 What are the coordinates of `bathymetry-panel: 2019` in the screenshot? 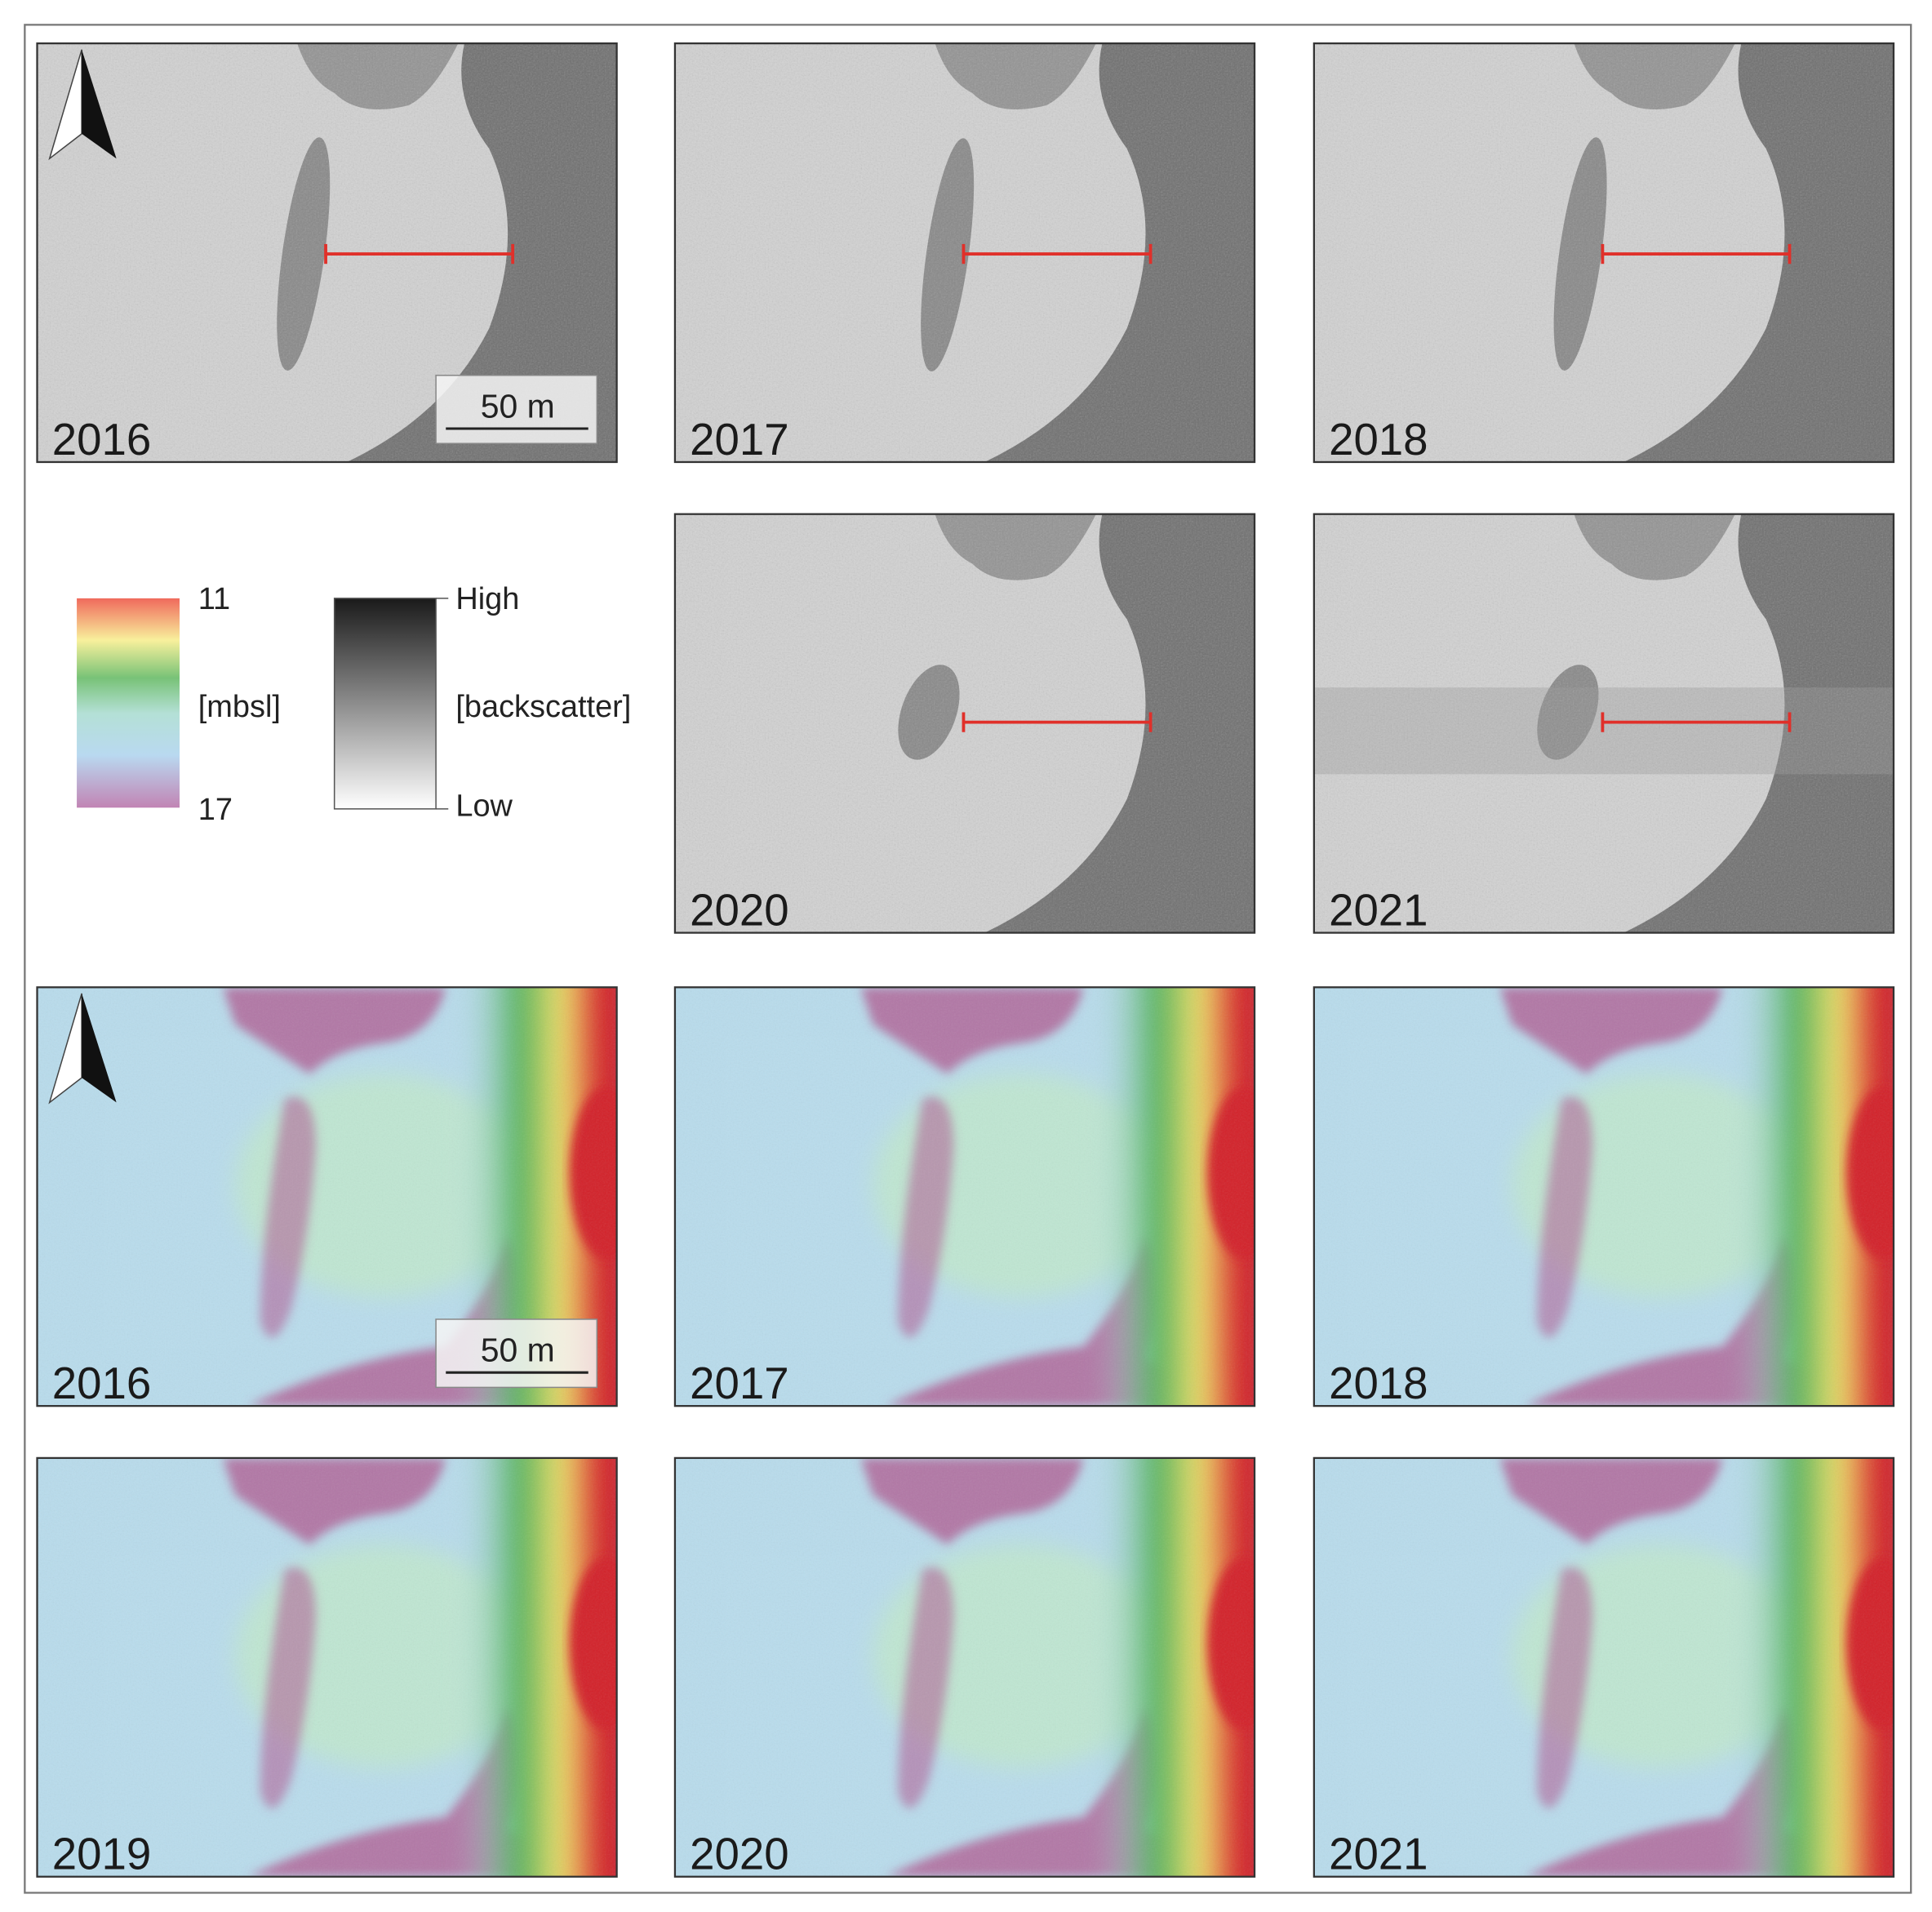 It's located at (327, 1667).